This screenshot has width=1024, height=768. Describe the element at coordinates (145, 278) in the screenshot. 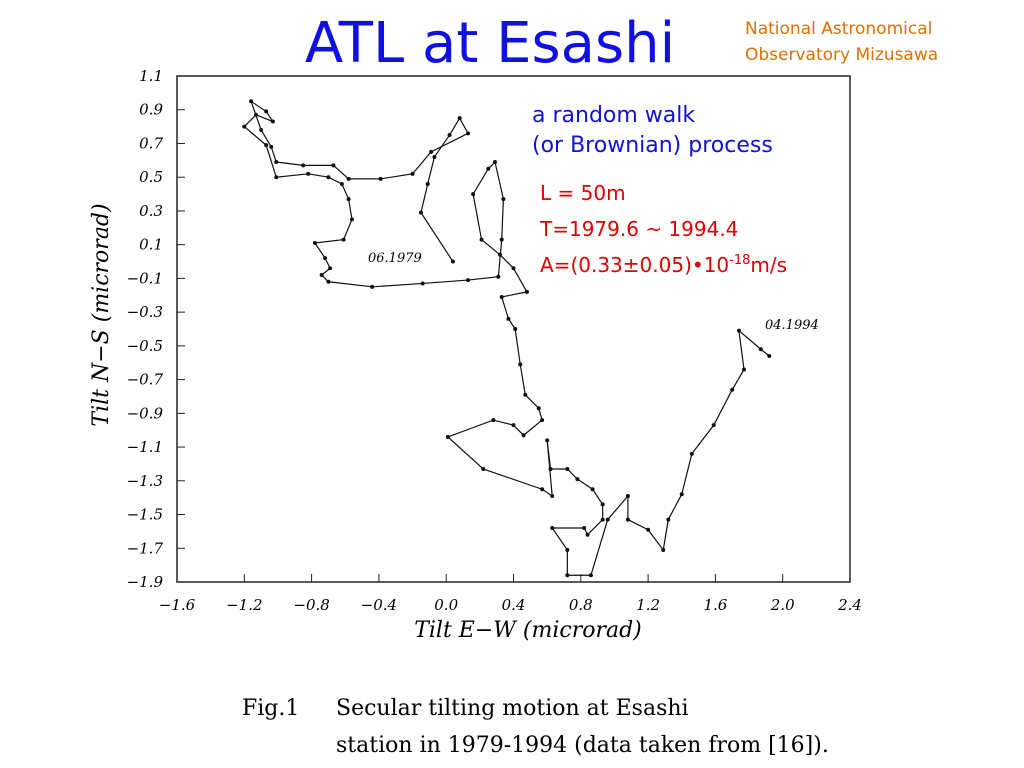

I see `y-tick-label: −0.1` at that location.